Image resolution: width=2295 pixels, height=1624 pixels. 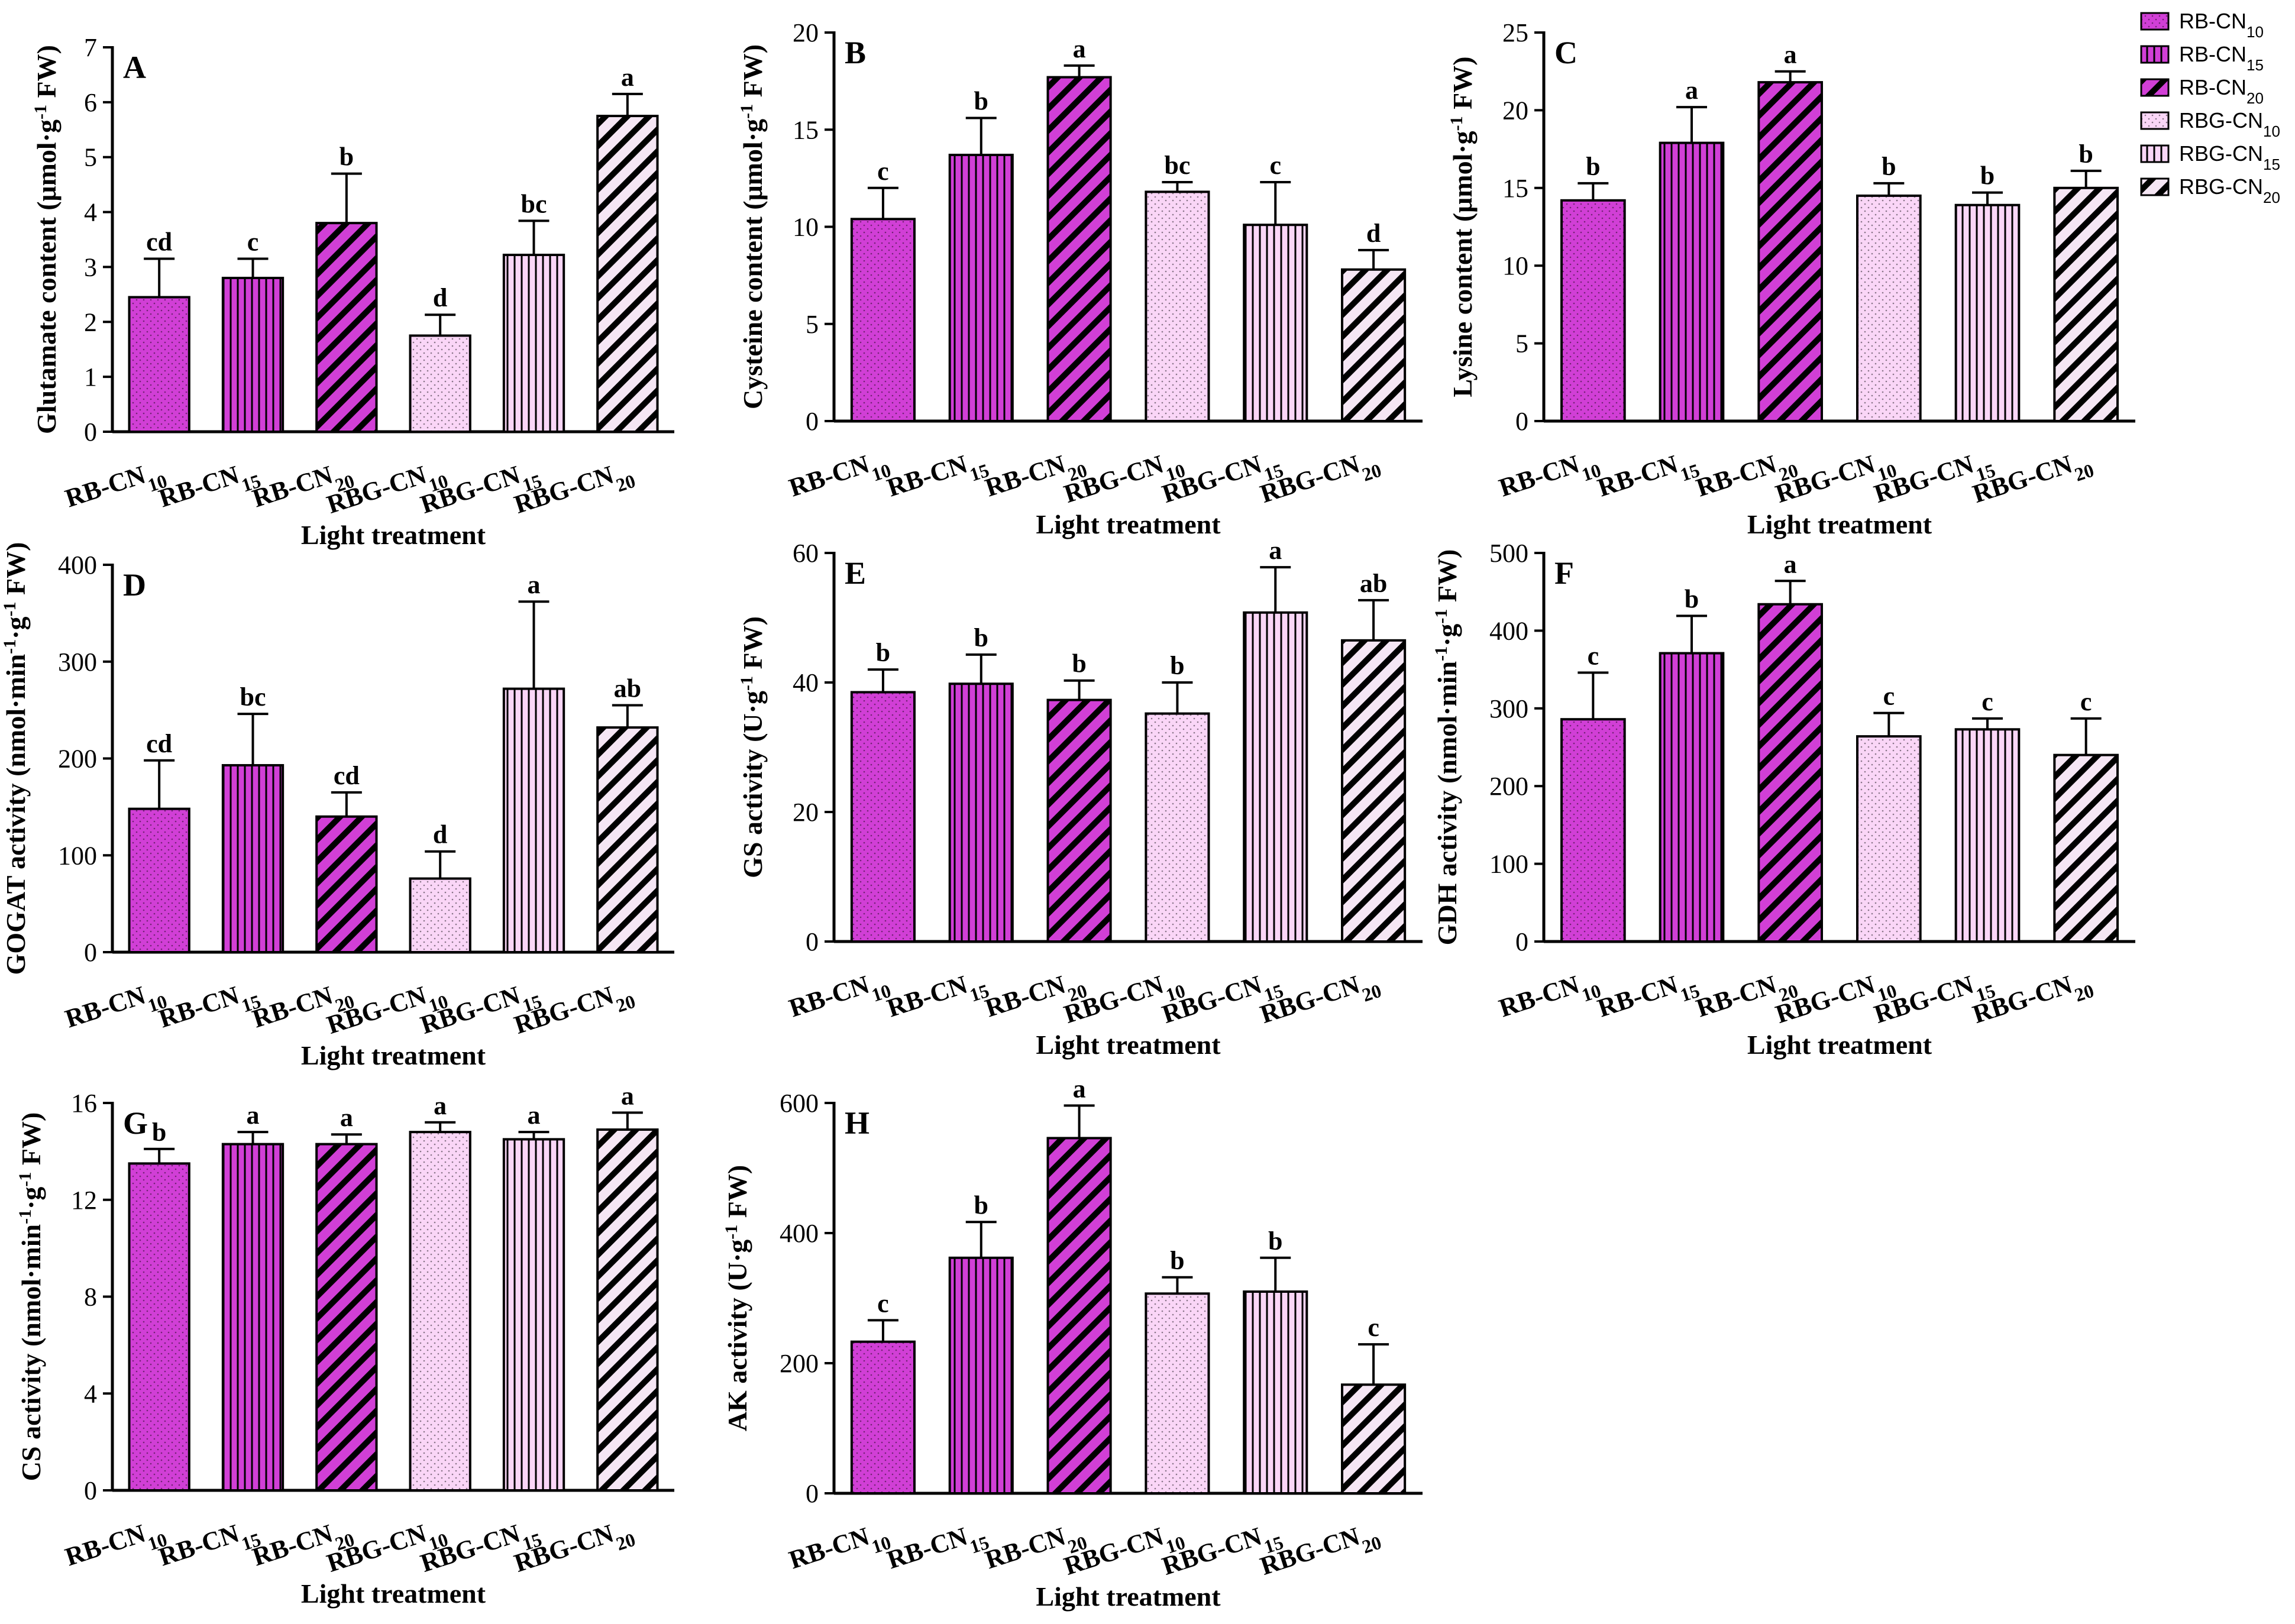 What do you see at coordinates (1566, 53) in the screenshot?
I see `panel-letter: C` at bounding box center [1566, 53].